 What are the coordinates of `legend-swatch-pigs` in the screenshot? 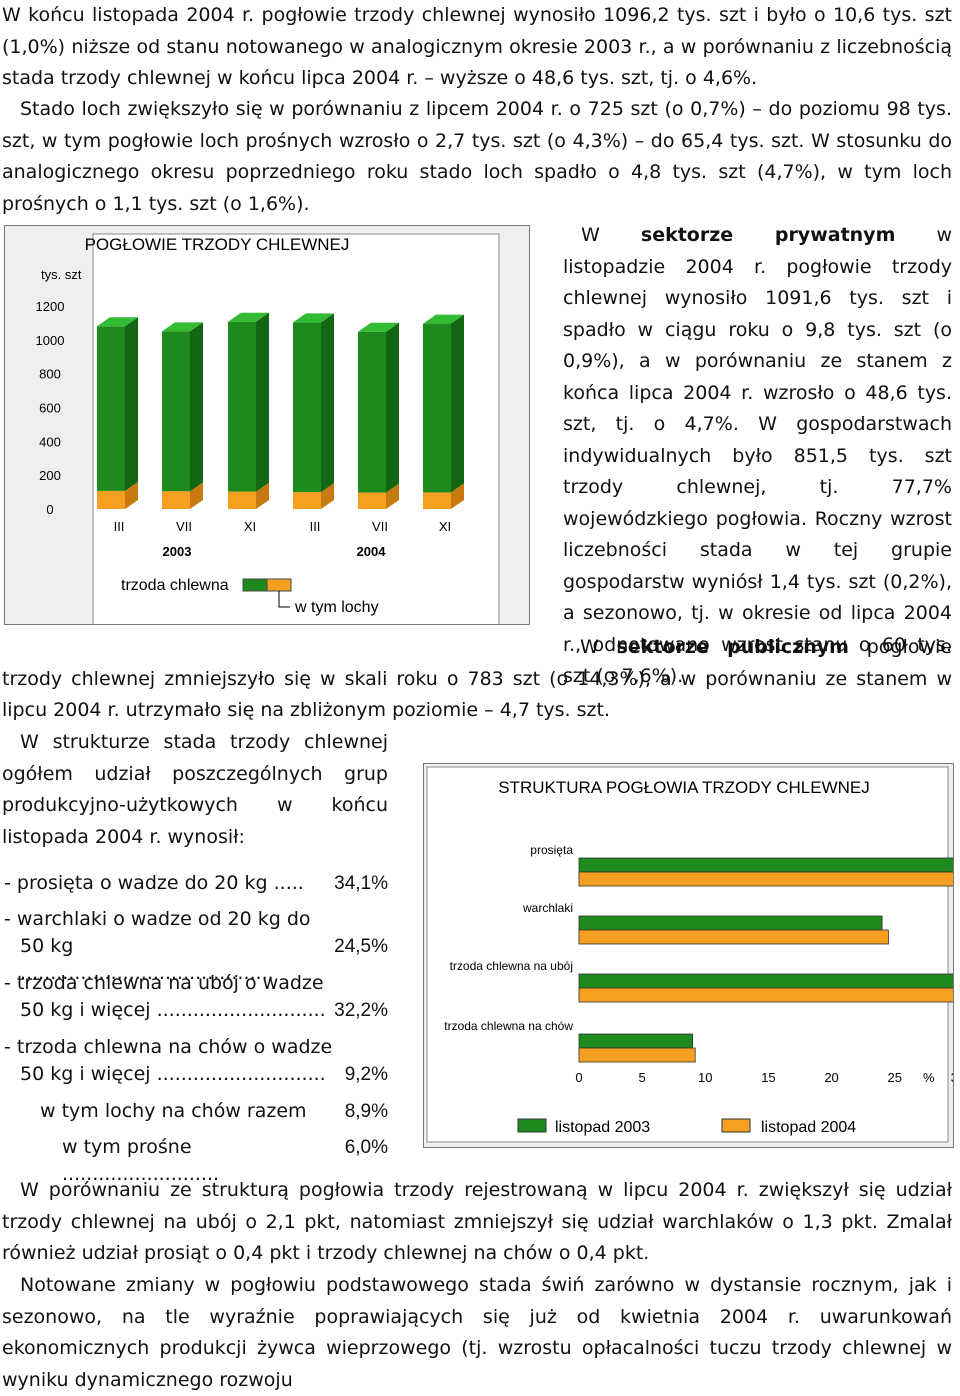 It's located at (255, 585).